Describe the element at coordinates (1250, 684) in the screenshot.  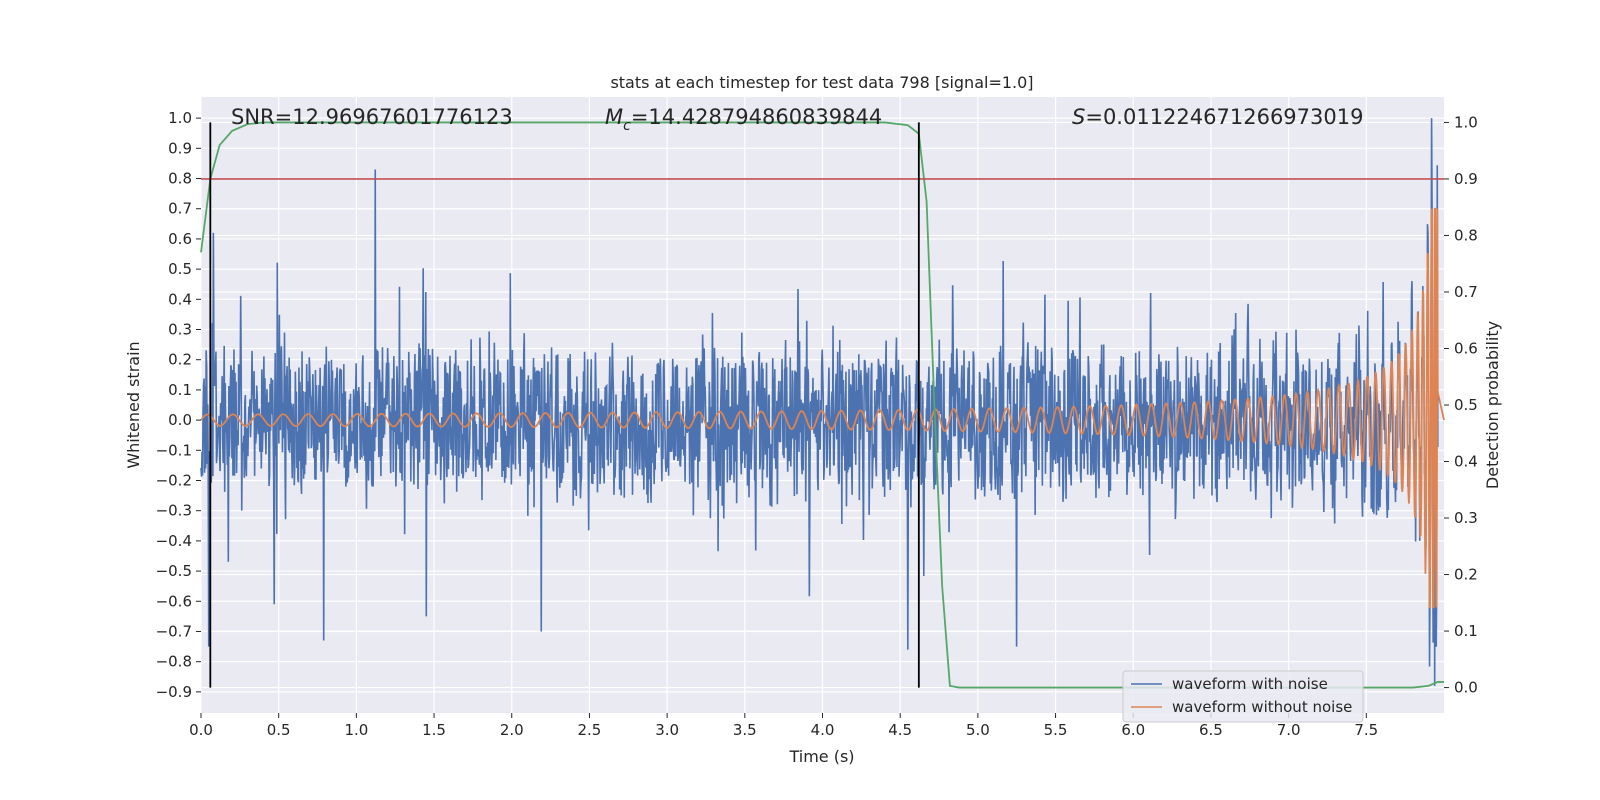
I see `legend-label-noise: waveform with noise` at that location.